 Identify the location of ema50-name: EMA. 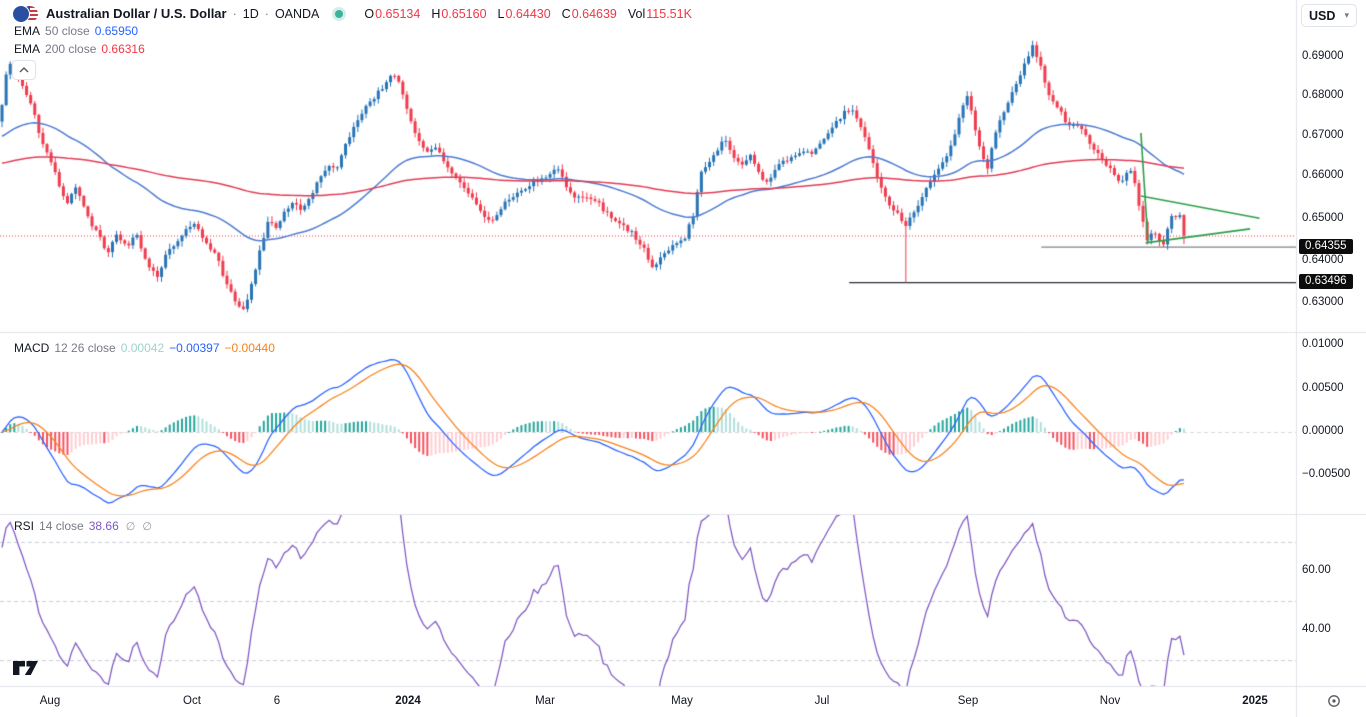
(27, 31).